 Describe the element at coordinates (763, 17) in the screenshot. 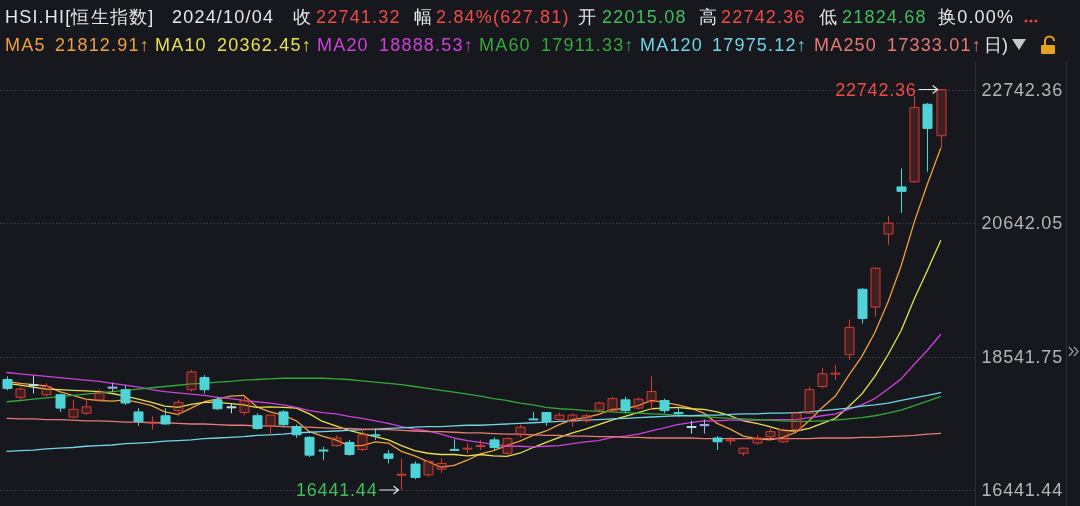

I see `text: 22742.36` at that location.